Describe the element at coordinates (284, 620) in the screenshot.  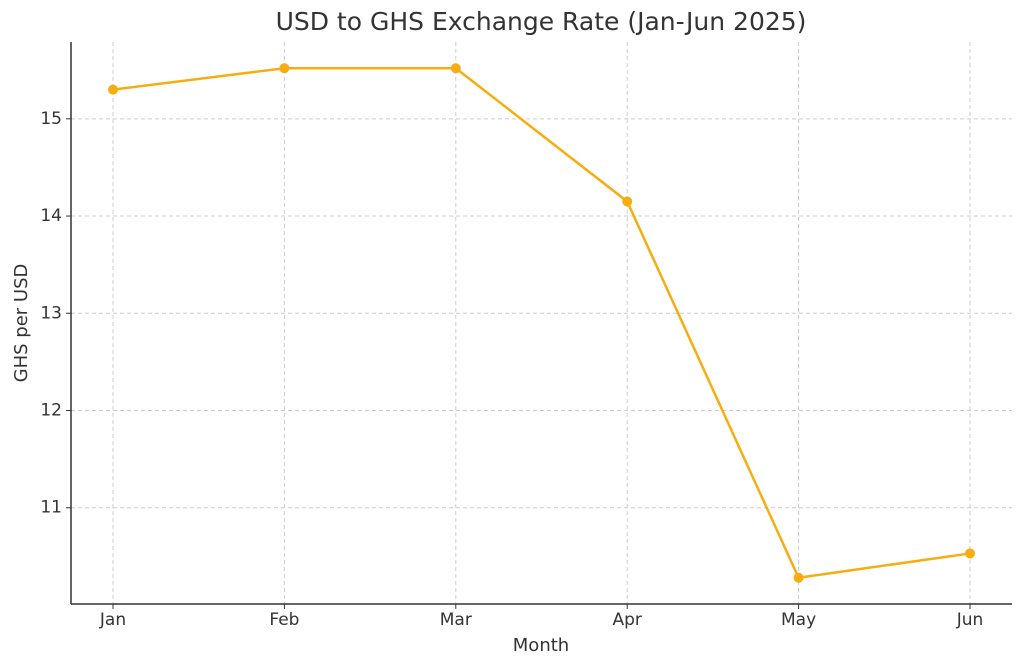
I see `x-tick-label: Feb` at that location.